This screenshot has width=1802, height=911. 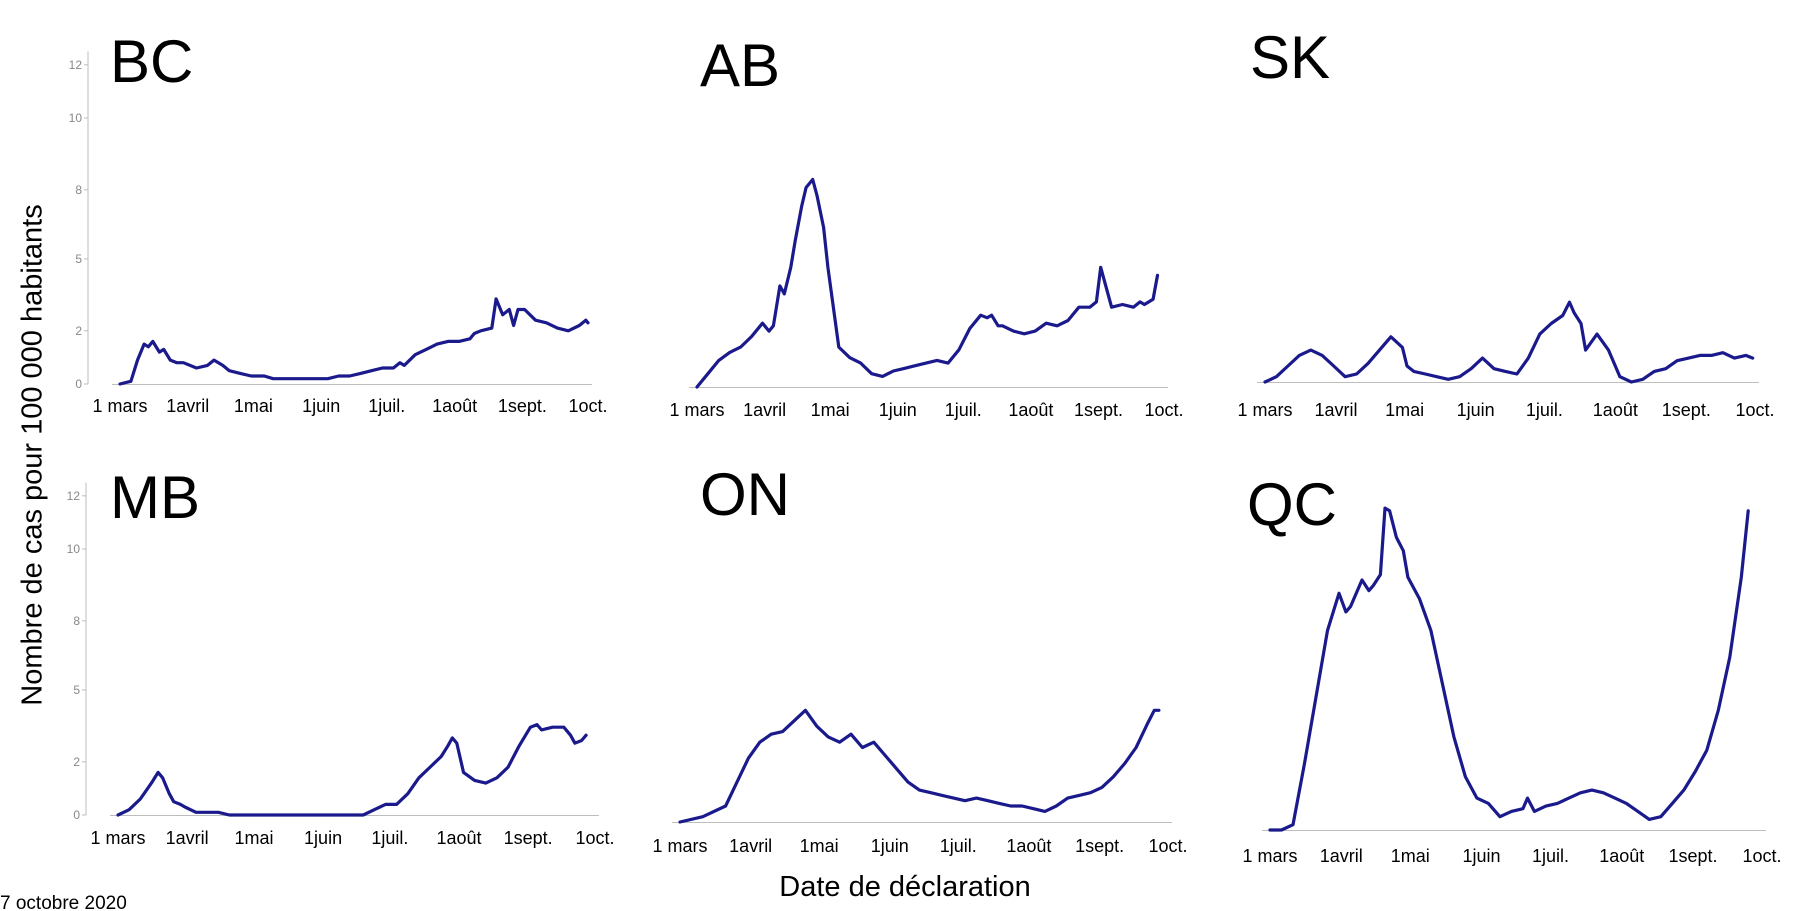 I want to click on panel-title: BC, so click(x=151, y=61).